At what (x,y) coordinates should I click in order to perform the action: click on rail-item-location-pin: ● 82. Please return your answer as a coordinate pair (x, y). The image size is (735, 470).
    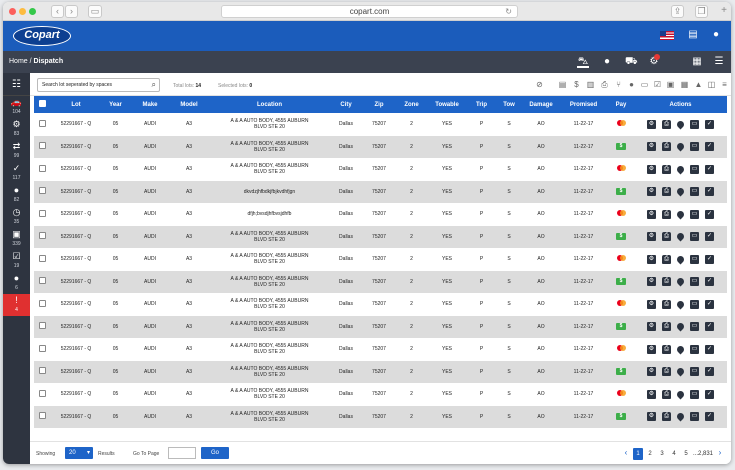
    Looking at the image, I should click on (16, 195).